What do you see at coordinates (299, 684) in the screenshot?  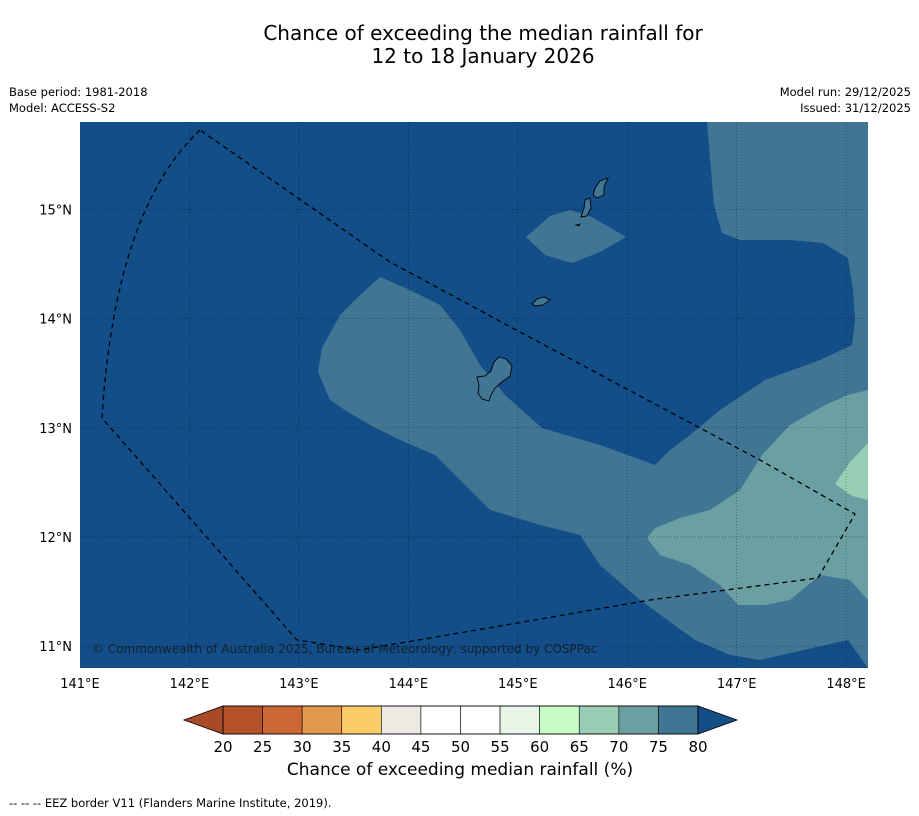 I see `longitude-tick-label: 143°E` at bounding box center [299, 684].